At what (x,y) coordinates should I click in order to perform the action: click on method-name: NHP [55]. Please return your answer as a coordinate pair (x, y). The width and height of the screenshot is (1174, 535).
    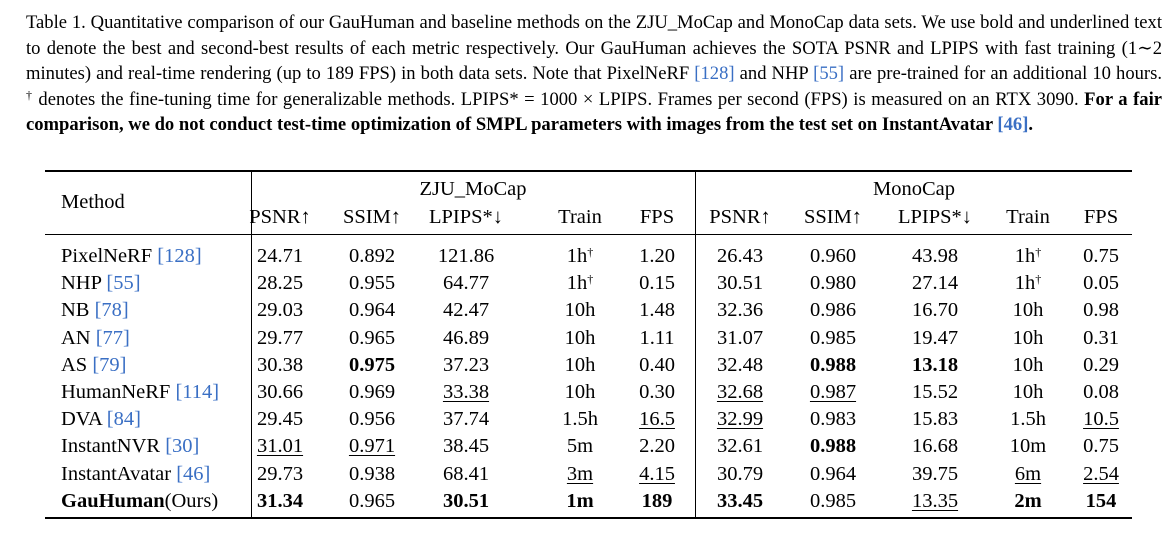
    Looking at the image, I should click on (101, 283).